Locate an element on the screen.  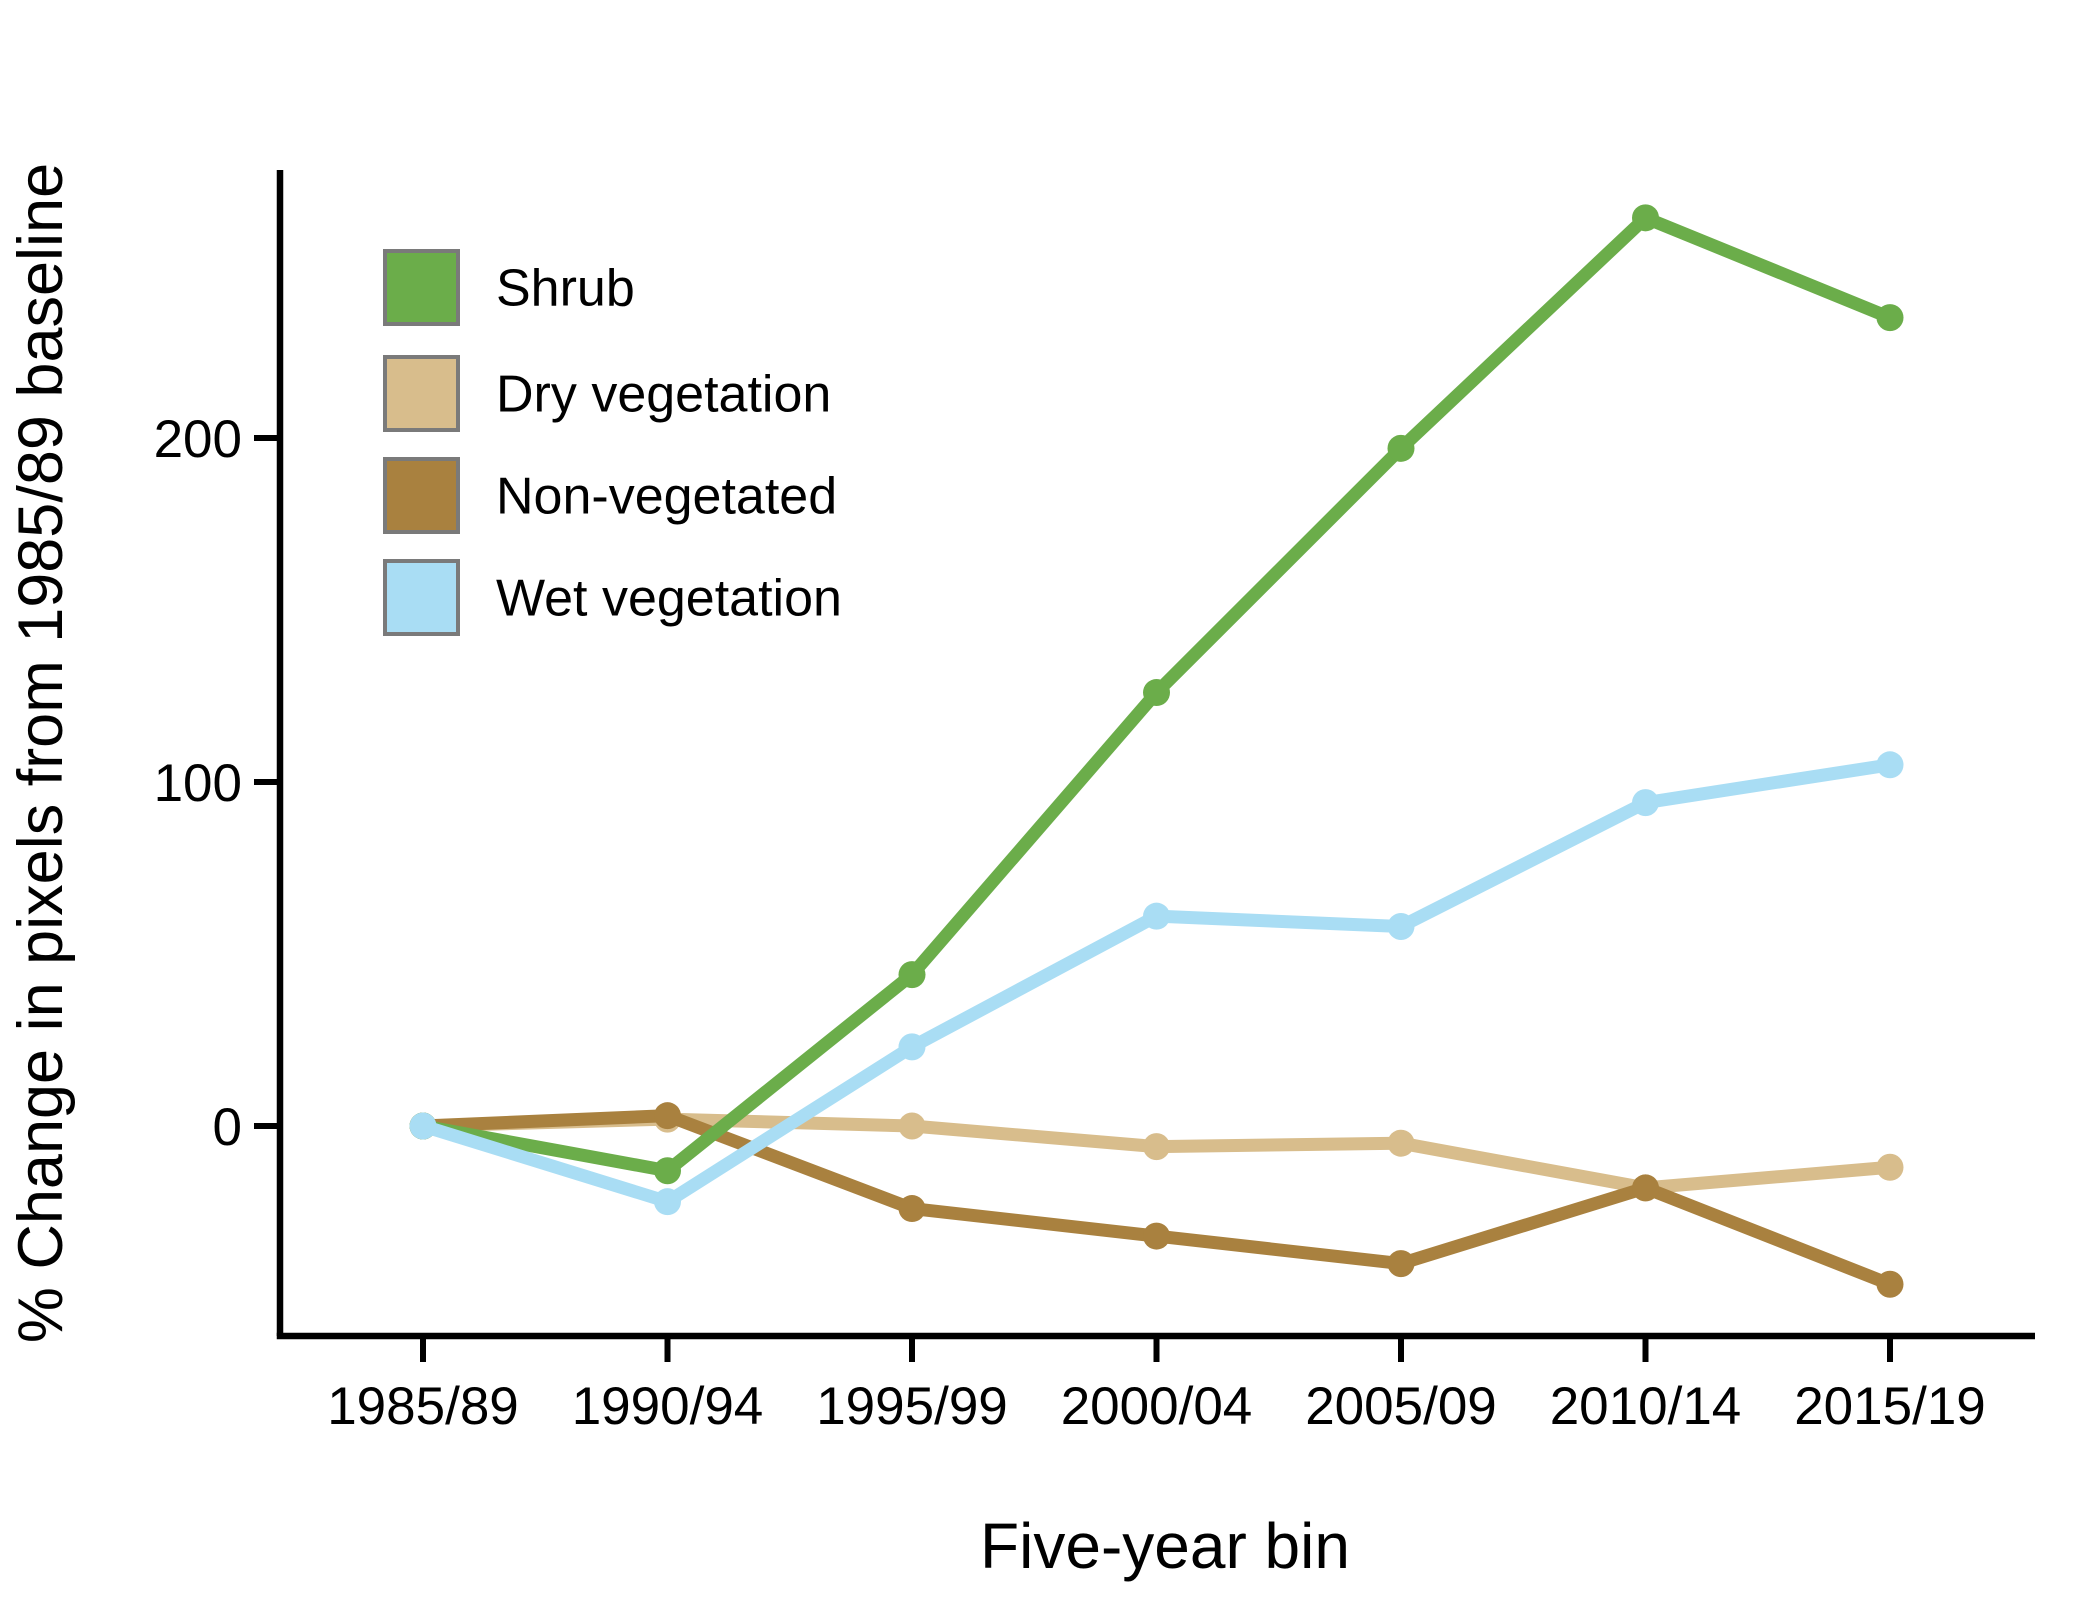
legend-swatch-non-vegetated is located at coordinates (421, 495).